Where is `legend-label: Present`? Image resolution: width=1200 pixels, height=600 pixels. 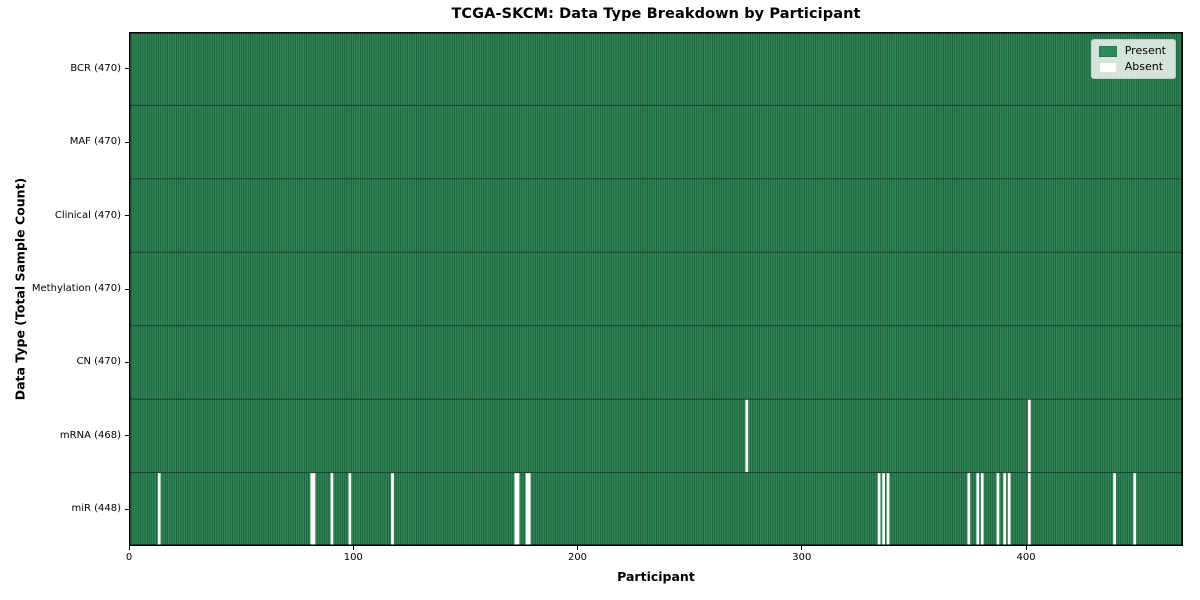
legend-label: Present is located at coordinates (1145, 50).